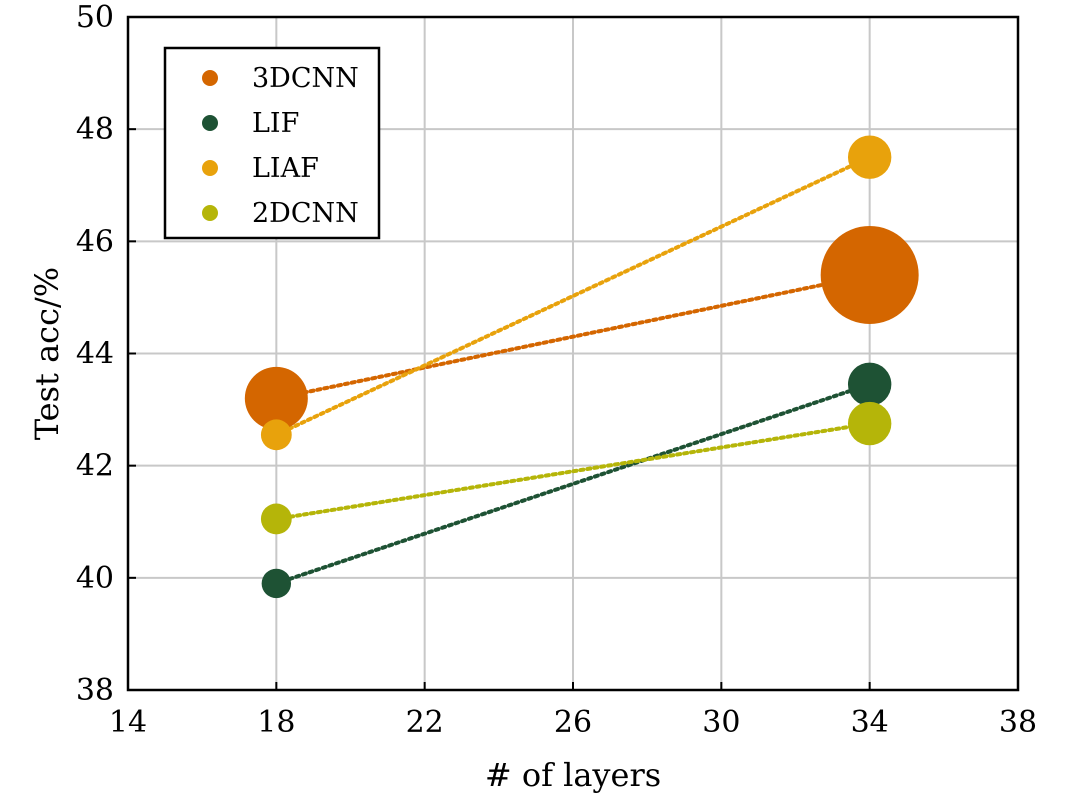  I want to click on x-tick-label: 26, so click(573, 722).